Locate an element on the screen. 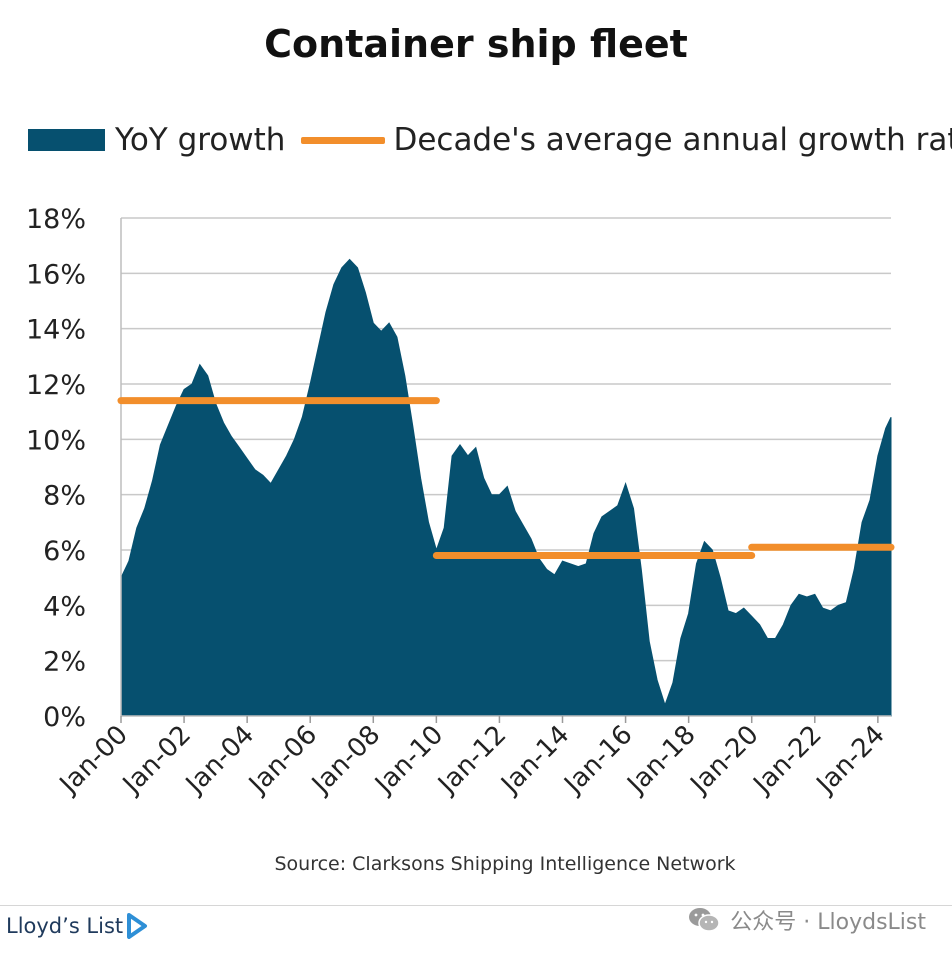 The image size is (952, 958). y-tick-label: 6% is located at coordinates (64, 551).